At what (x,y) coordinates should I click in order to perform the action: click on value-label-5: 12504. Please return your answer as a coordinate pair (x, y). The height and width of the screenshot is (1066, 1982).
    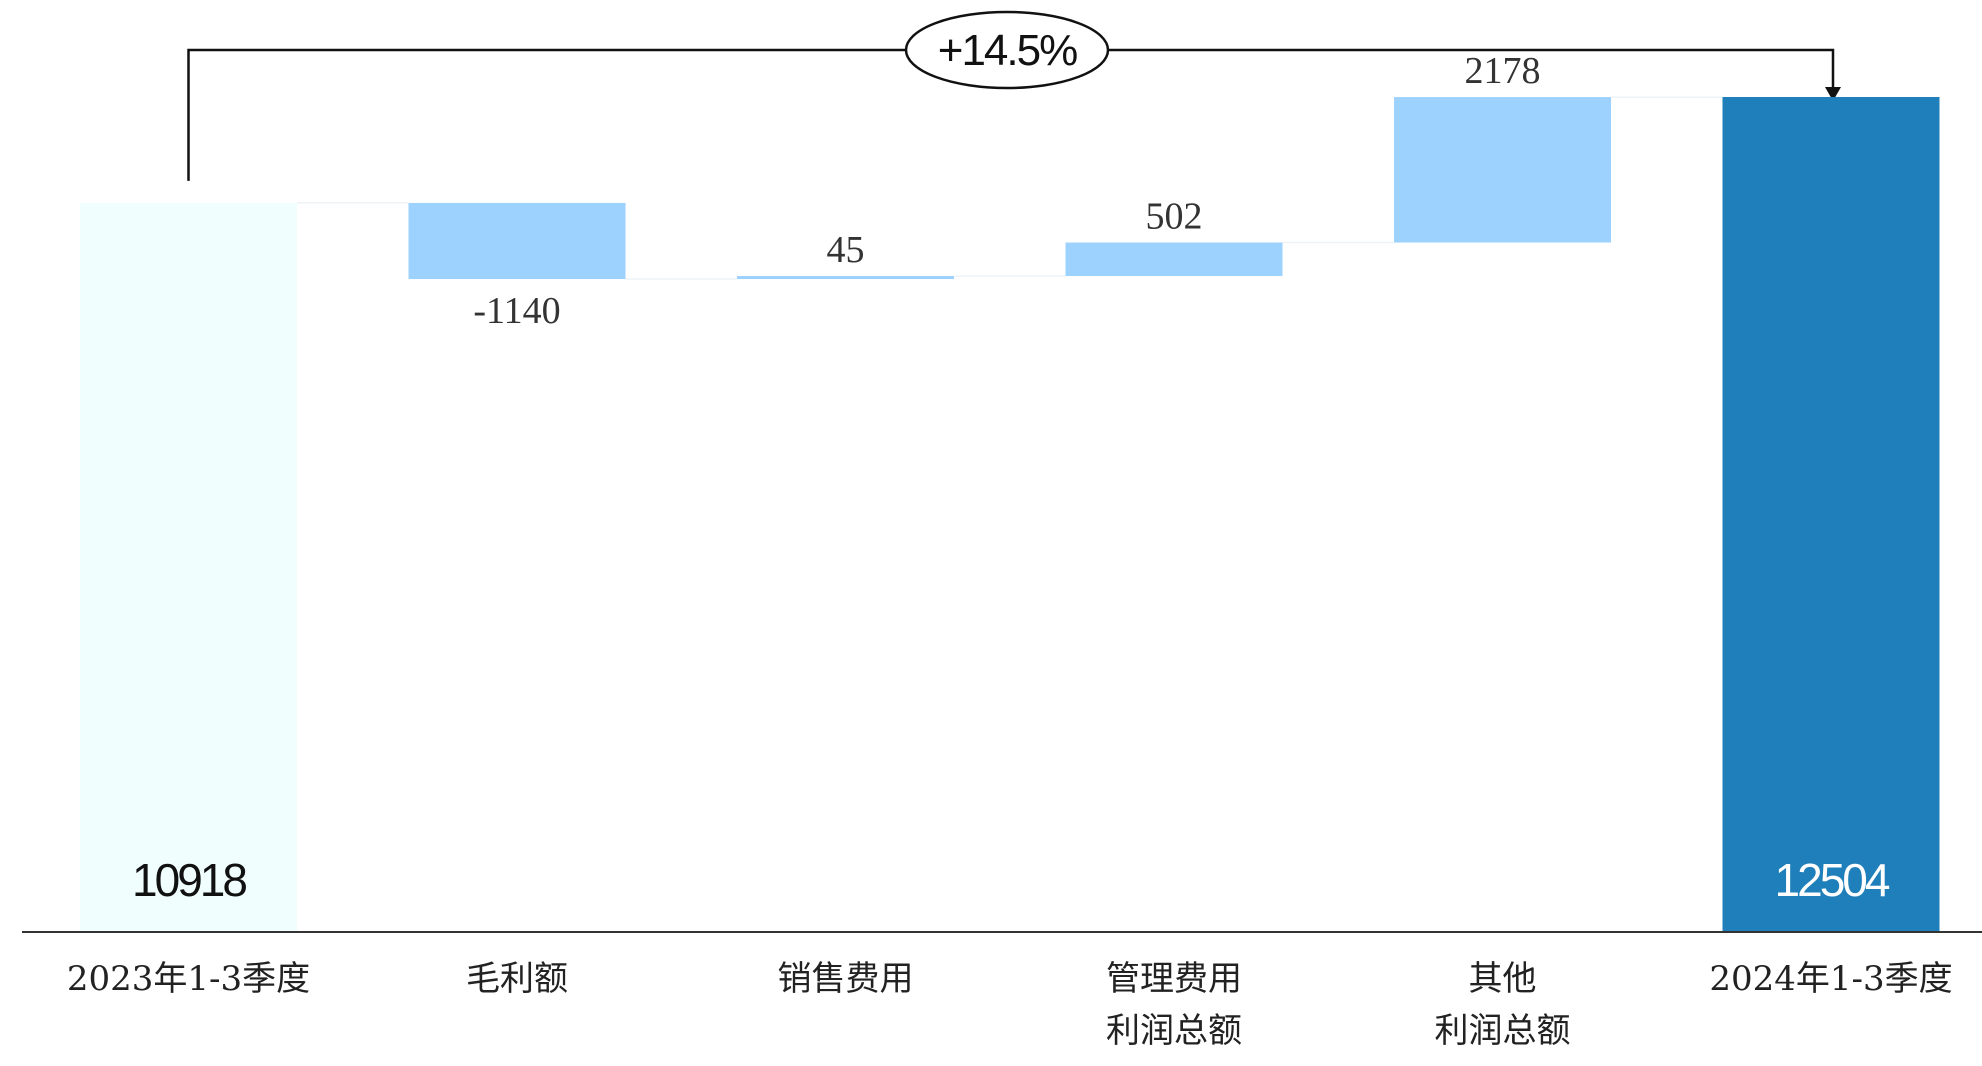
    Looking at the image, I should click on (1832, 880).